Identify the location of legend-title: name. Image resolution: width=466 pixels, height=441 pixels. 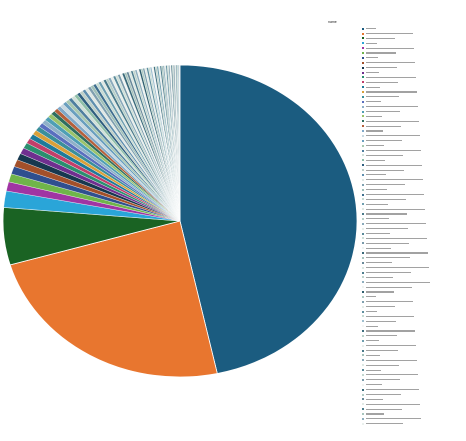
(332, 22).